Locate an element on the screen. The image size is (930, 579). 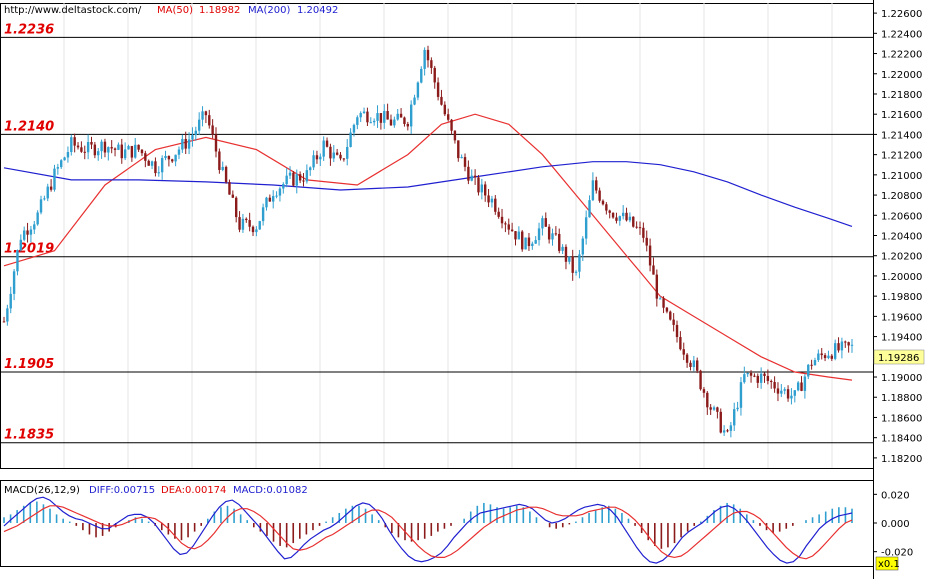
macd-tick-label: -0.020 is located at coordinates (897, 553).